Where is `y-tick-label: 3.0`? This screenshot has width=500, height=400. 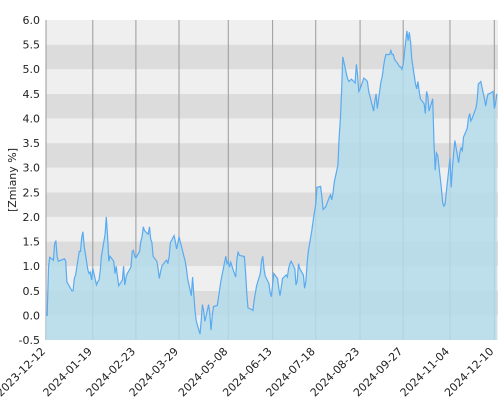
y-tick-label: 3.0 is located at coordinates (32, 168).